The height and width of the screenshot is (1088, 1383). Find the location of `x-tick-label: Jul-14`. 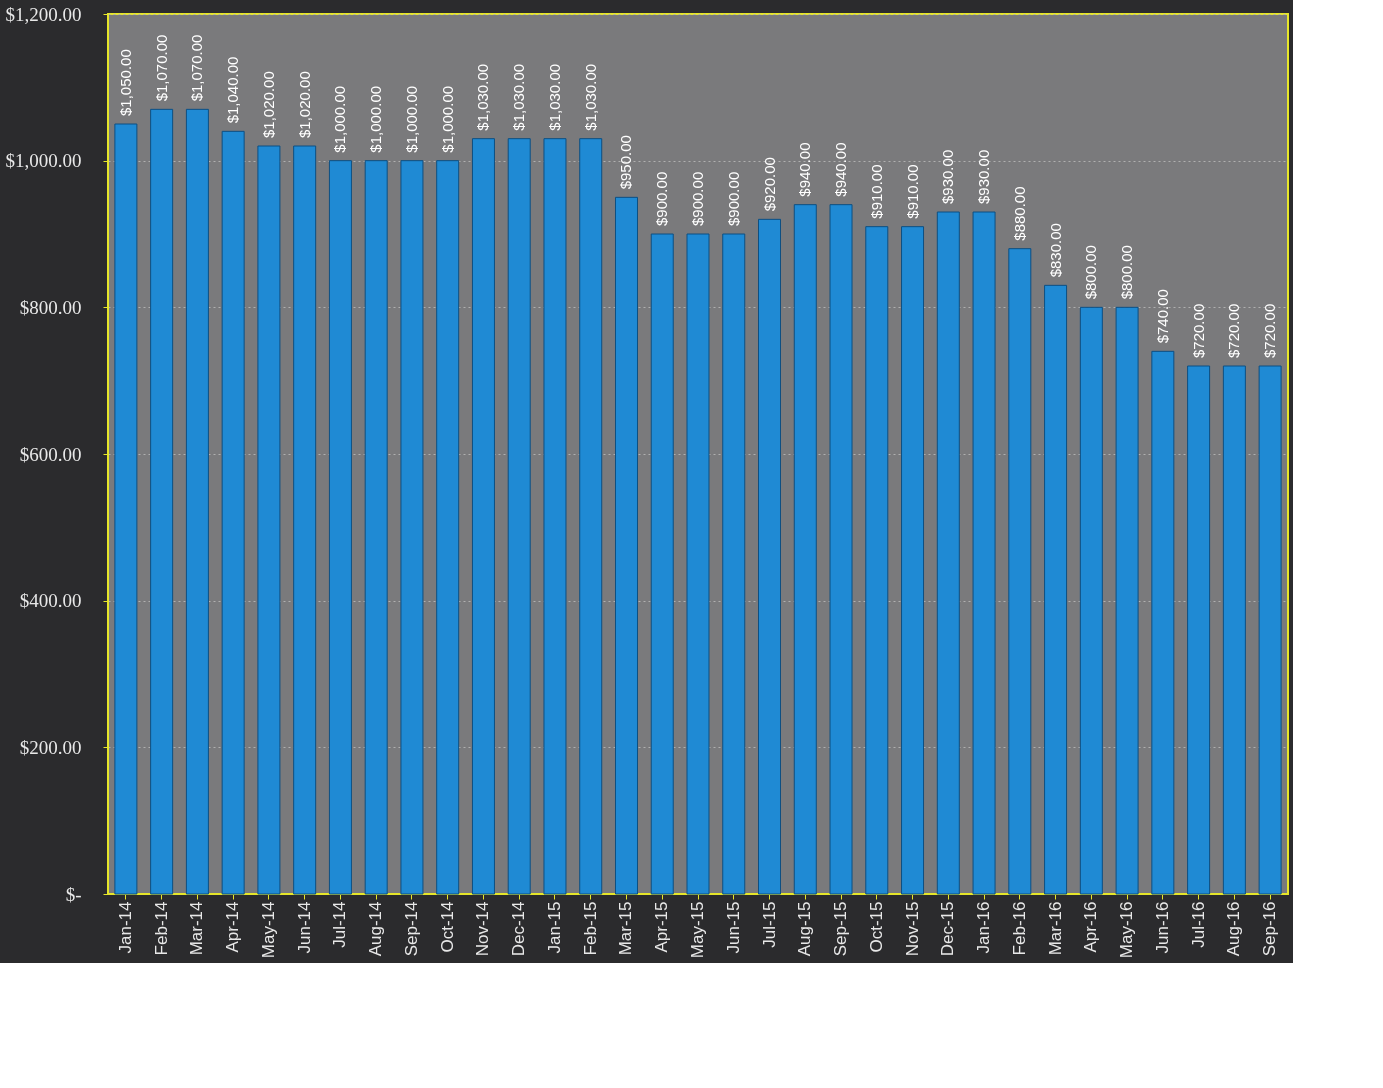

x-tick-label: Jul-14 is located at coordinates (340, 924).